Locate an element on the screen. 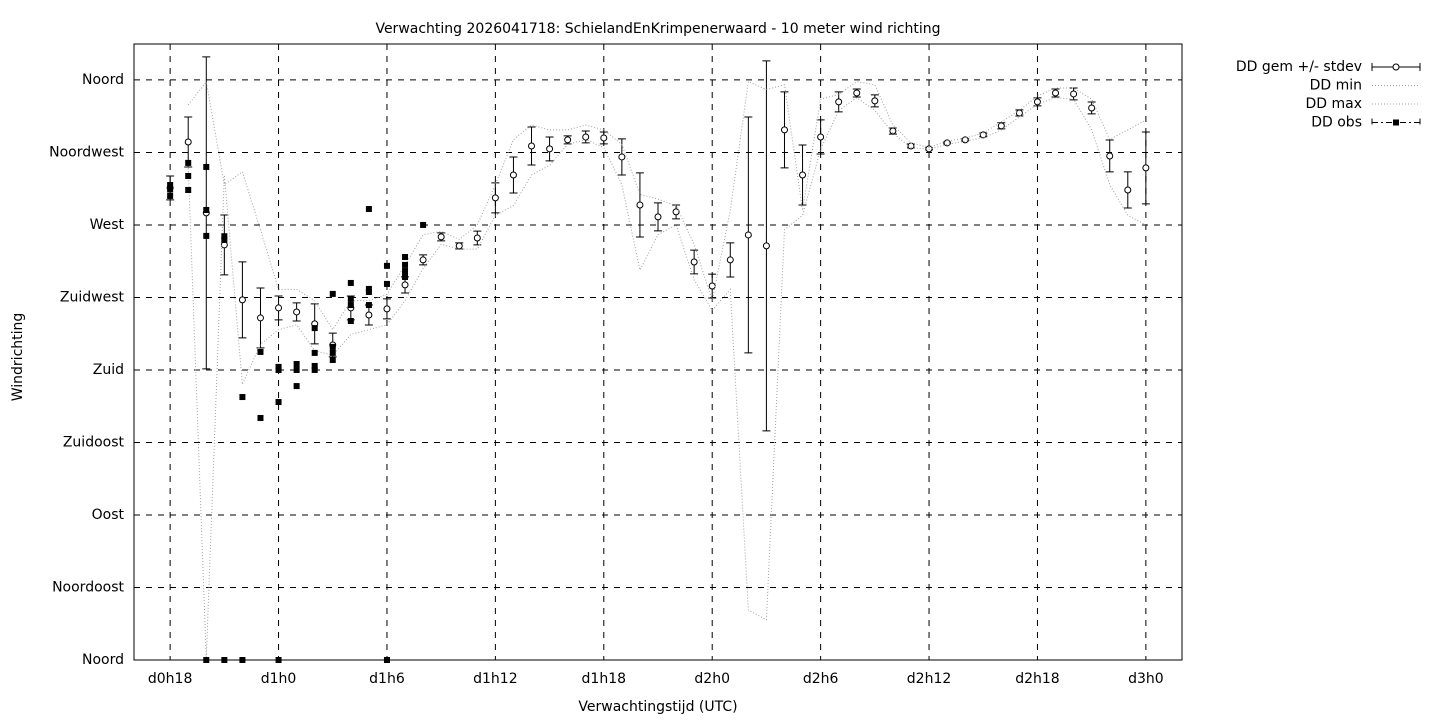  x-tick-label: d3h0 is located at coordinates (1146, 679).